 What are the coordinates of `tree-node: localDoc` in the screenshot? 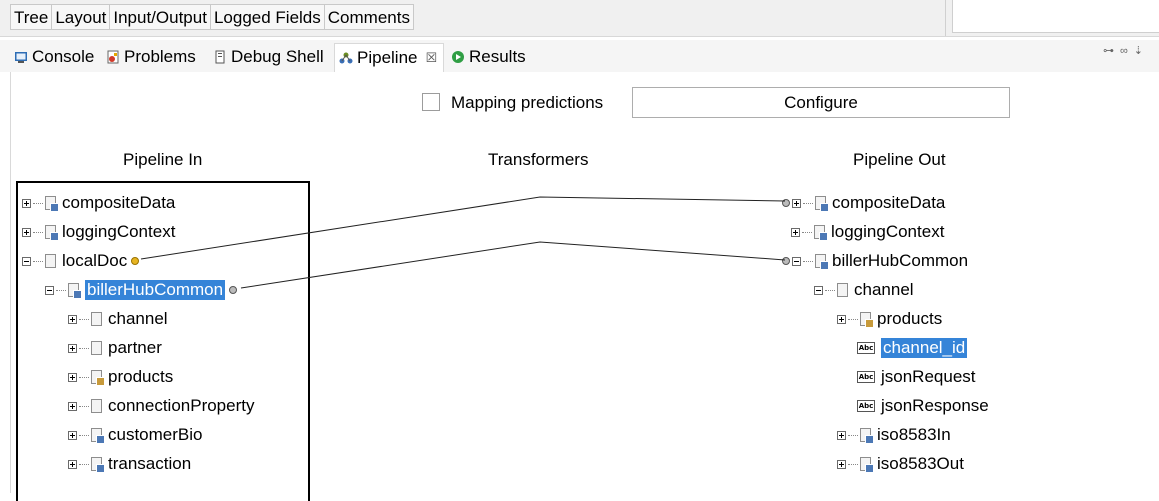 It's located at (81, 261).